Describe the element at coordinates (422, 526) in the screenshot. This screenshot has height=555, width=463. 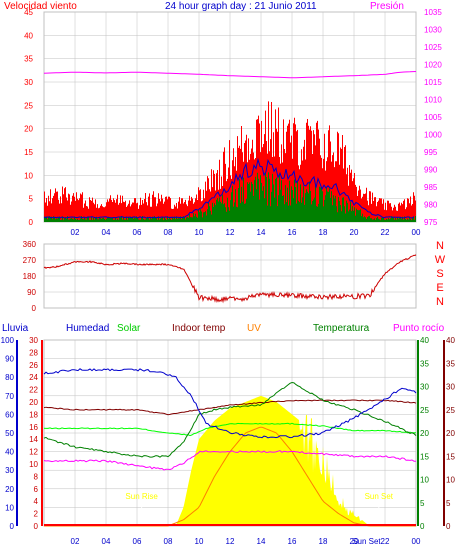
I see `temp-y-tick: 0` at that location.